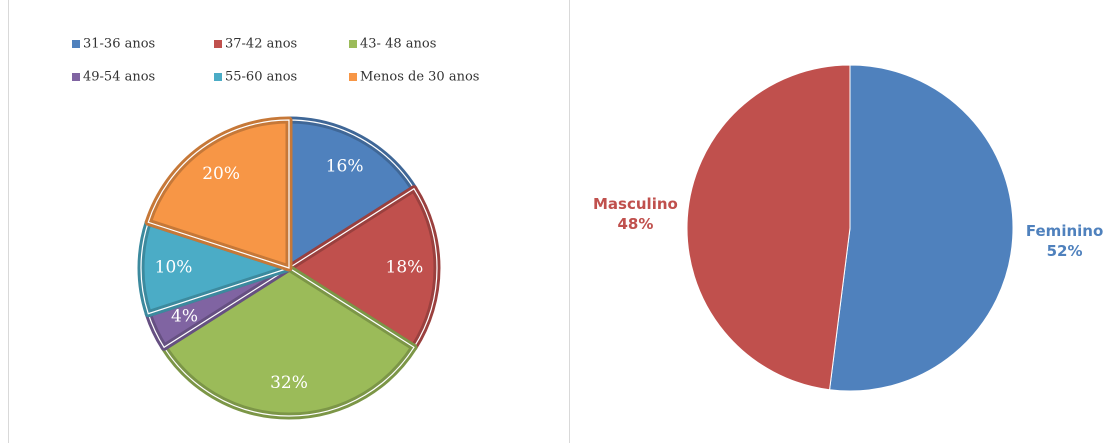 This screenshot has width=1118, height=443. Describe the element at coordinates (635, 224) in the screenshot. I see `data-label: 48%` at that location.